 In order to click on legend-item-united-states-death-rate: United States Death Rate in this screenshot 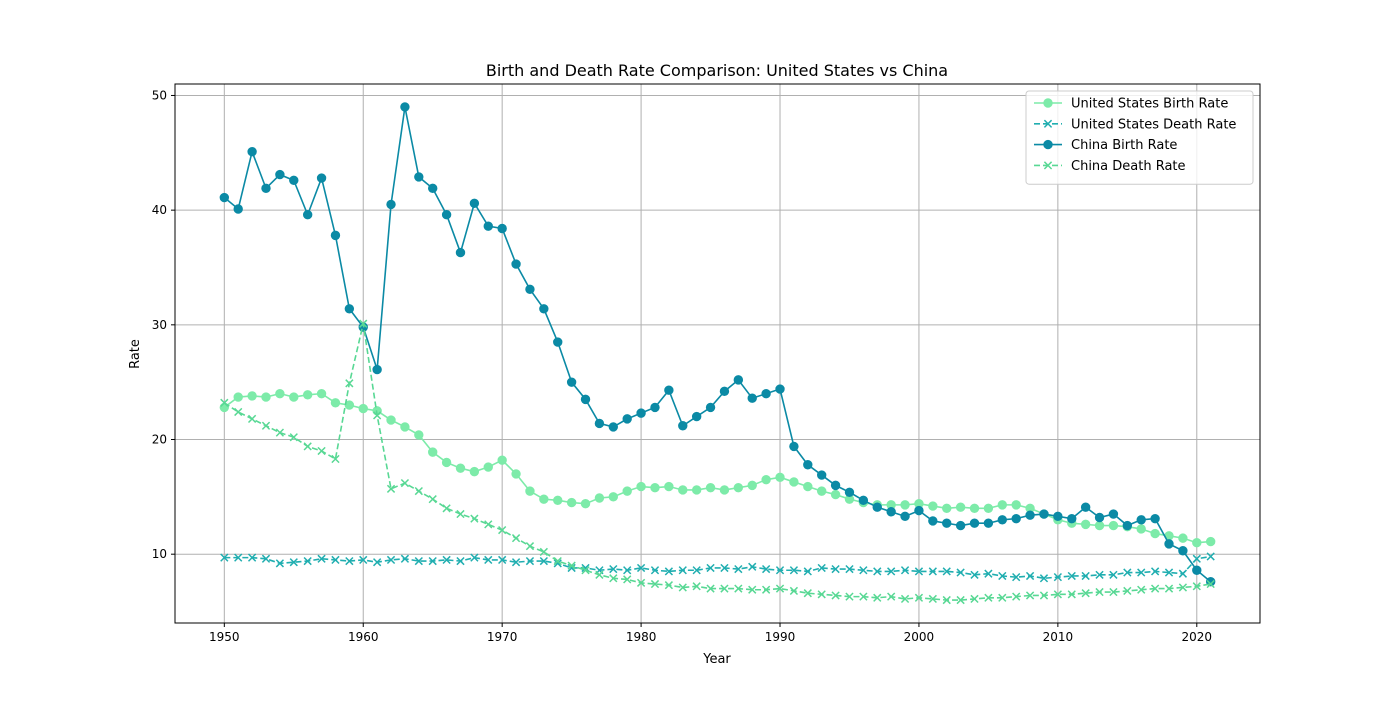, I will do `click(1135, 124)`.